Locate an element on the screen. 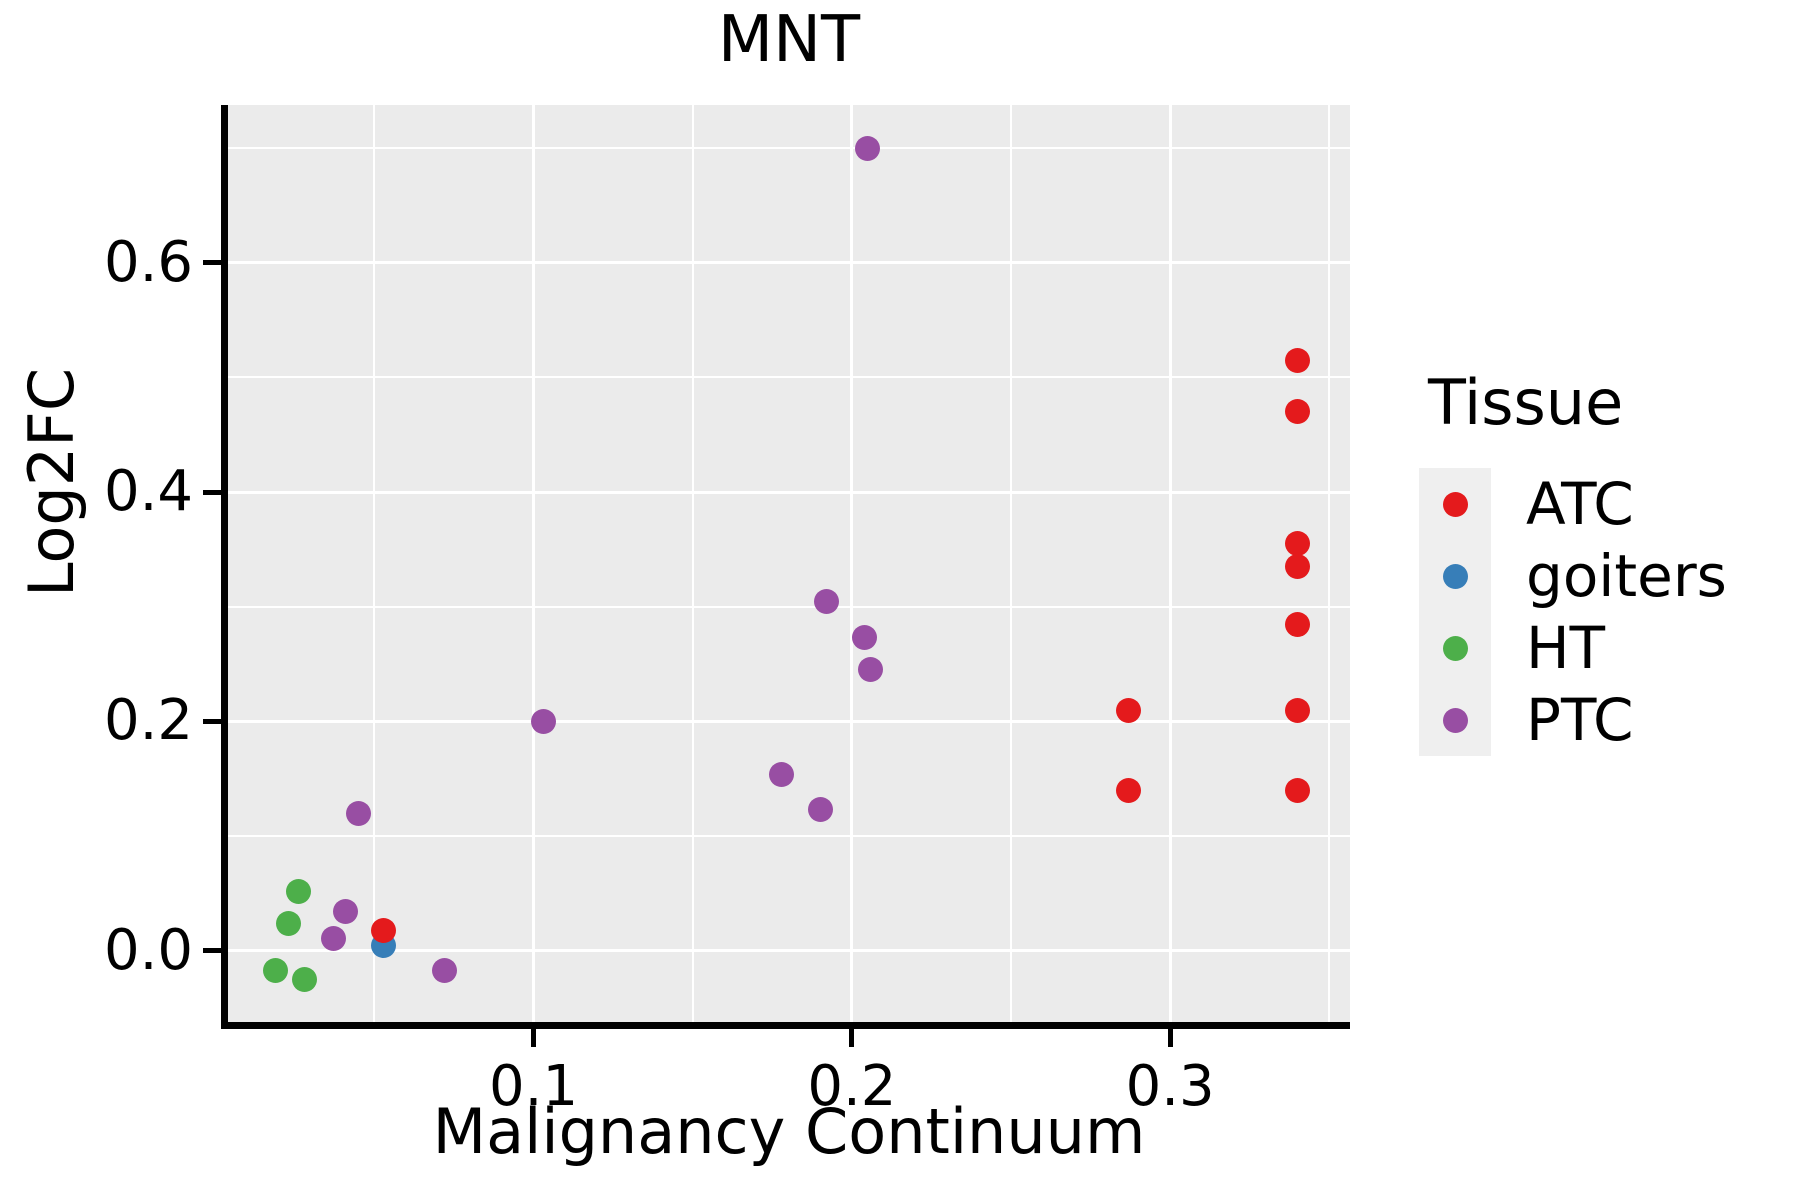 This screenshot has width=1800, height=1200. legend-key-goiters is located at coordinates (1455, 576).